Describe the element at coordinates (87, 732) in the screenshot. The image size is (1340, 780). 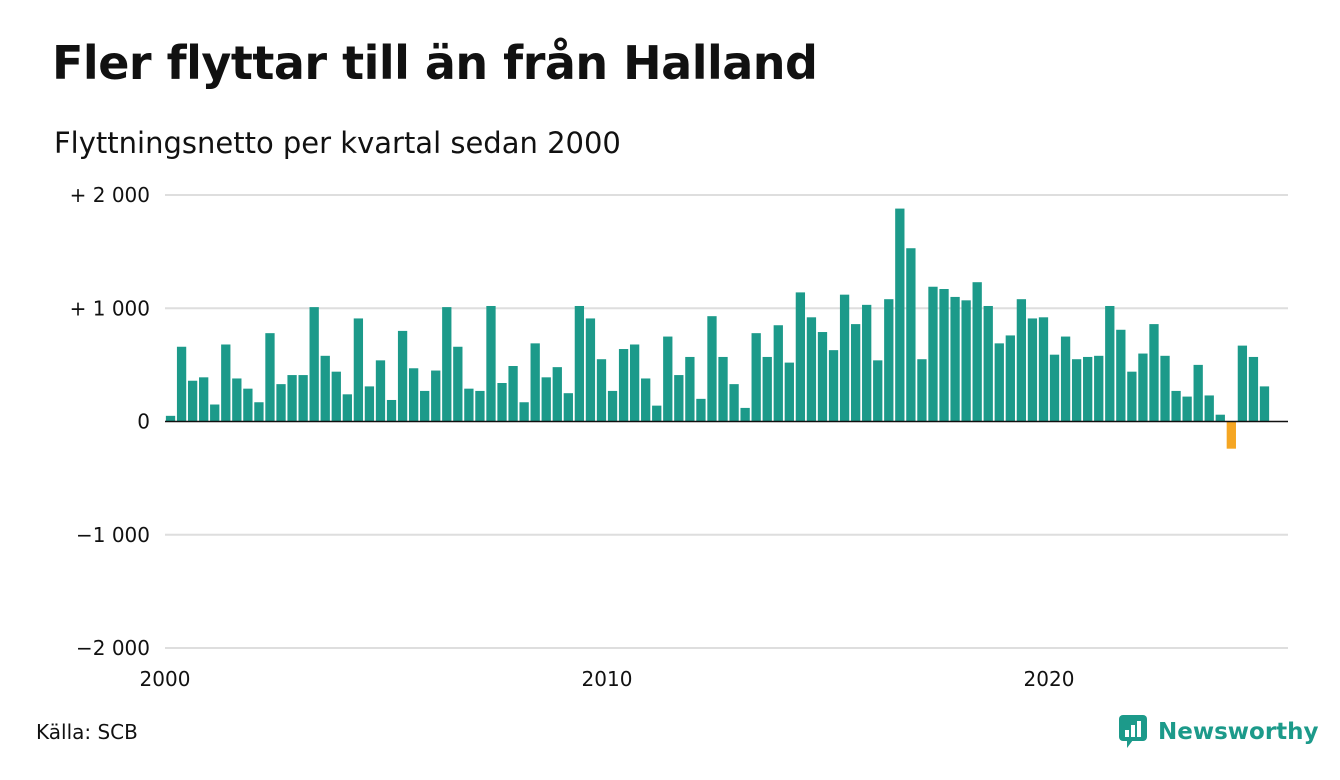
I see `source-note: Källa: SCB` at that location.